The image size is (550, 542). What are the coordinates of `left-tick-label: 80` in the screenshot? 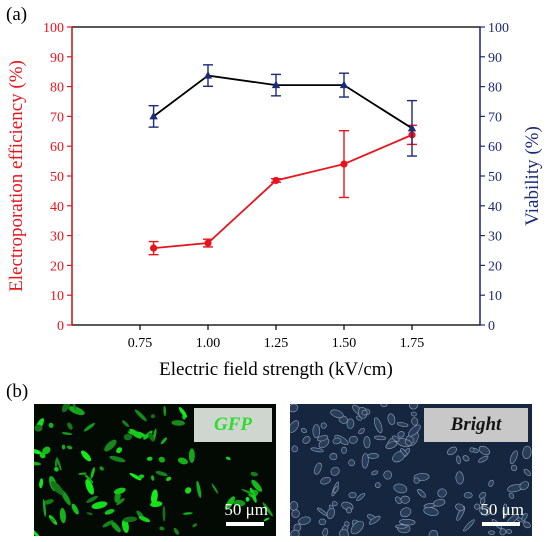 It's located at (57, 88).